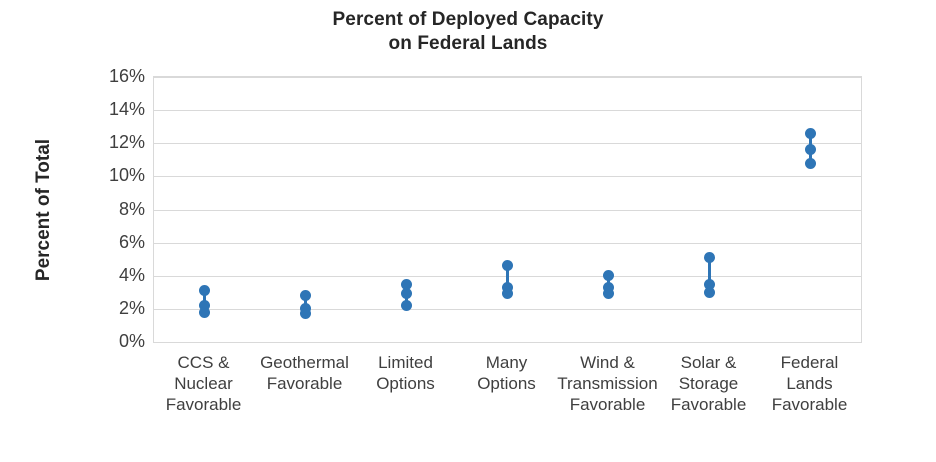 This screenshot has width=936, height=462. Describe the element at coordinates (607, 362) in the screenshot. I see `x-axis-tick-label-line: Wind &` at that location.